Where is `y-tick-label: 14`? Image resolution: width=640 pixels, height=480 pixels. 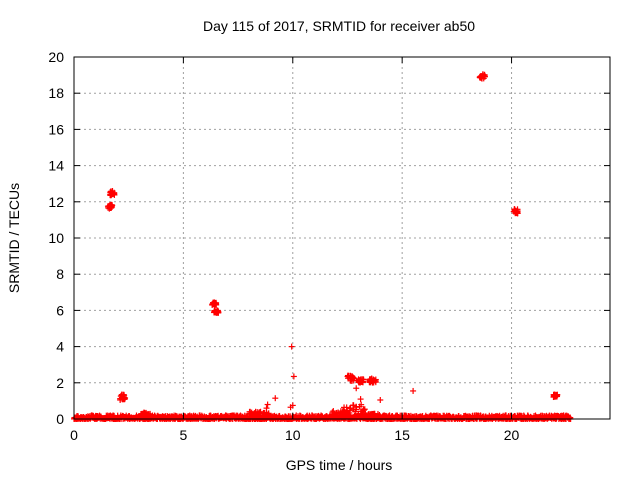
y-tick-label: 14 is located at coordinates (56, 166).